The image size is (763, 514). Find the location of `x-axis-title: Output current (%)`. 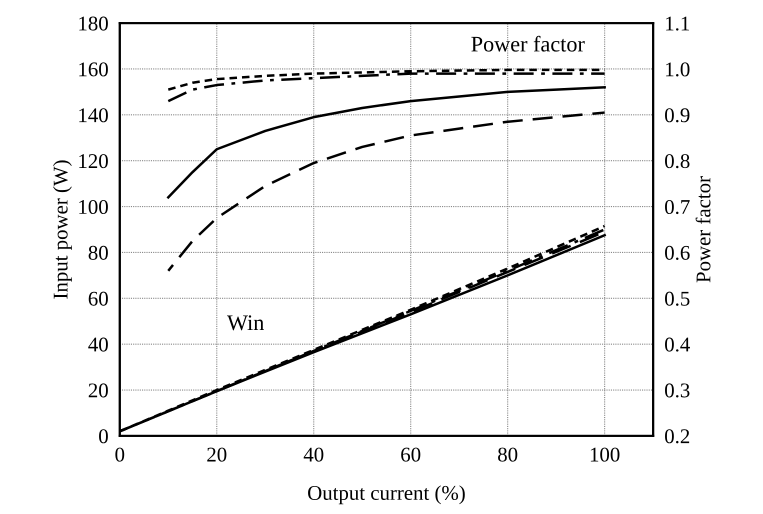

x-axis-title: Output current (%) is located at coordinates (386, 494).